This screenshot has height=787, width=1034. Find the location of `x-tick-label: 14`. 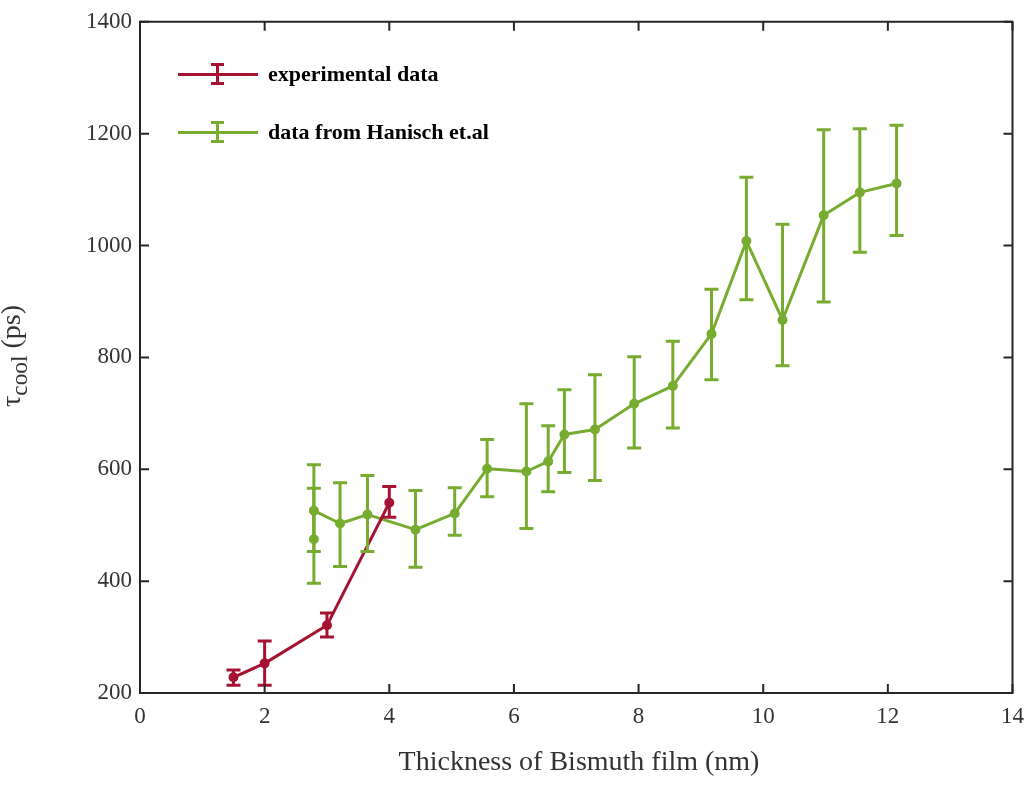

x-tick-label: 14 is located at coordinates (1013, 715).